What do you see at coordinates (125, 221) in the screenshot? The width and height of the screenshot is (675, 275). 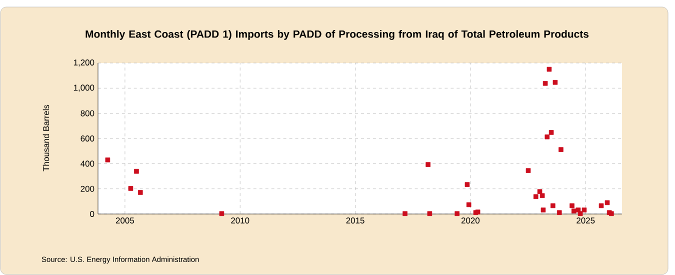 I see `x-tick-label: 2005` at bounding box center [125, 221].